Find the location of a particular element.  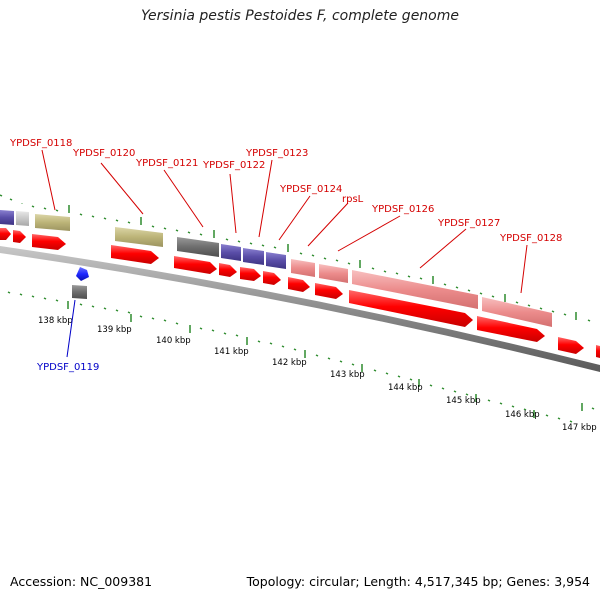

gene-label-ypdsf-0119: YPDSF_0119 is located at coordinates (67, 367).